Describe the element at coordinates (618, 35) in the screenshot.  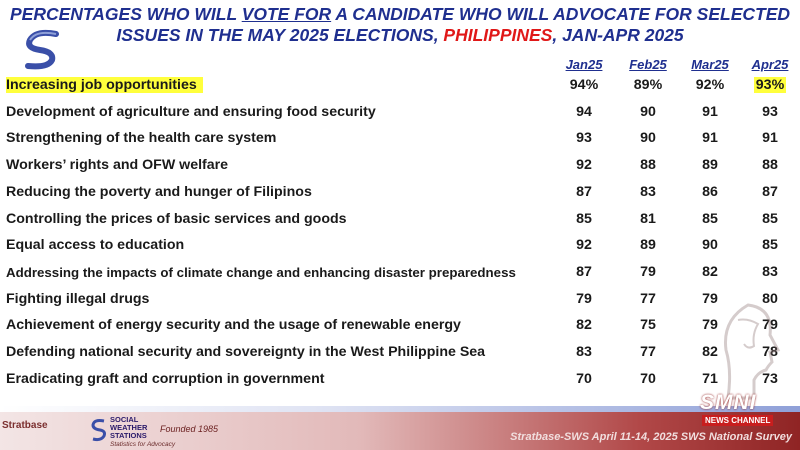
I see `title-part-6: , JAN-APR 2025` at that location.